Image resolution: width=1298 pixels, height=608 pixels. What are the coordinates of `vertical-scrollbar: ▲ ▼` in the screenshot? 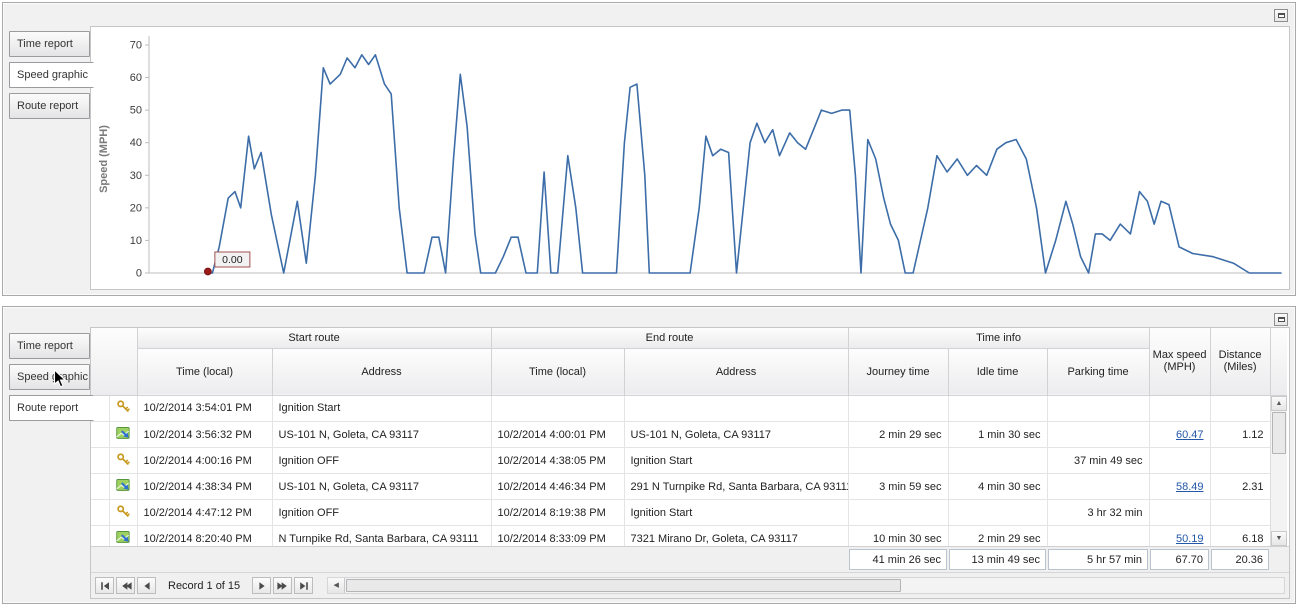 It's located at (1278, 437).